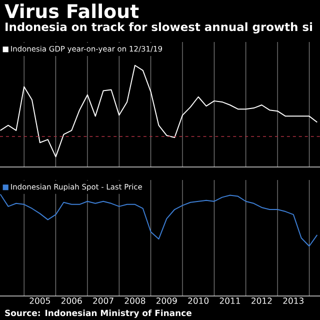 The image size is (320, 320). What do you see at coordinates (135, 301) in the screenshot?
I see `x-tick-label: 2008` at bounding box center [135, 301].